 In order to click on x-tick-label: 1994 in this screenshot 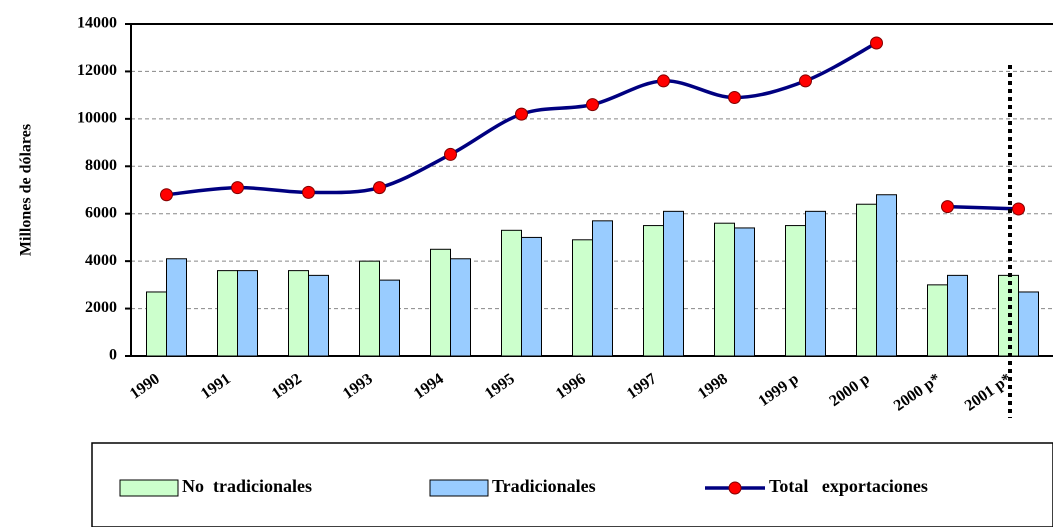, I will do `click(429, 386)`.